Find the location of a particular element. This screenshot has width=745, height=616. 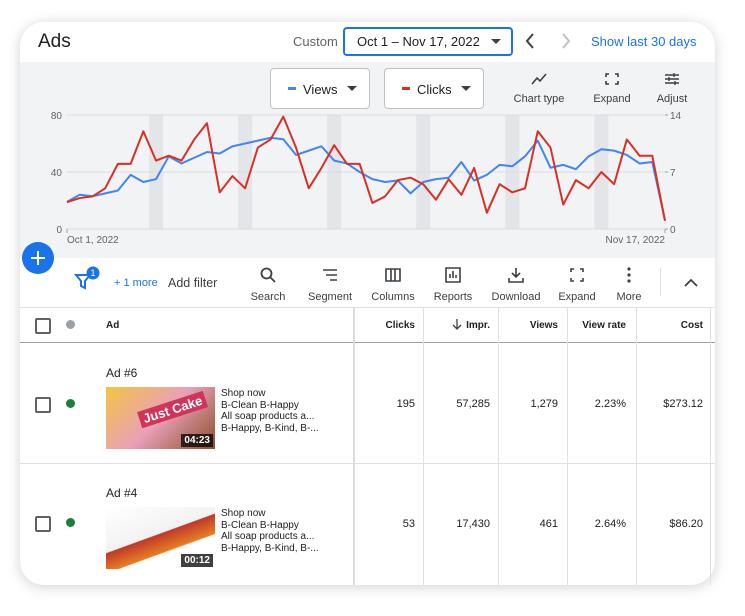

legend-label: Clicks is located at coordinates (434, 89).